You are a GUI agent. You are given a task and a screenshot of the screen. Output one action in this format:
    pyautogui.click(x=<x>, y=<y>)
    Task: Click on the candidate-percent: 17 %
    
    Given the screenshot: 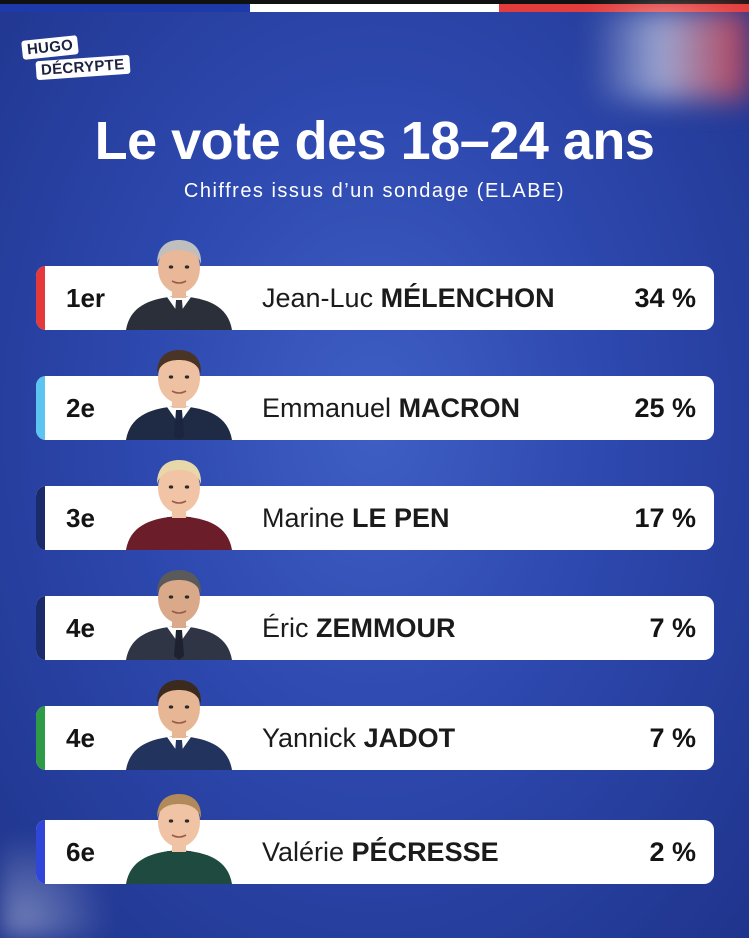 What is the action you would take?
    pyautogui.click(x=665, y=518)
    